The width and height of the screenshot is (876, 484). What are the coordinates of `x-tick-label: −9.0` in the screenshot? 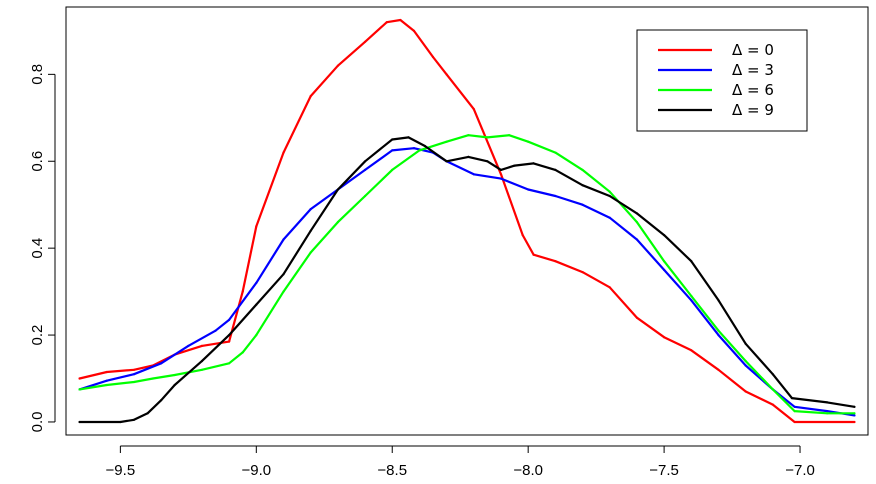 It's located at (256, 470).